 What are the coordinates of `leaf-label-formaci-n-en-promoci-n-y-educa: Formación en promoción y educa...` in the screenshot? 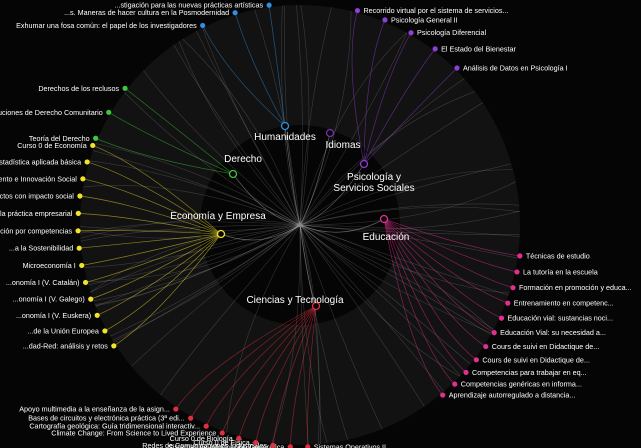 It's located at (575, 287).